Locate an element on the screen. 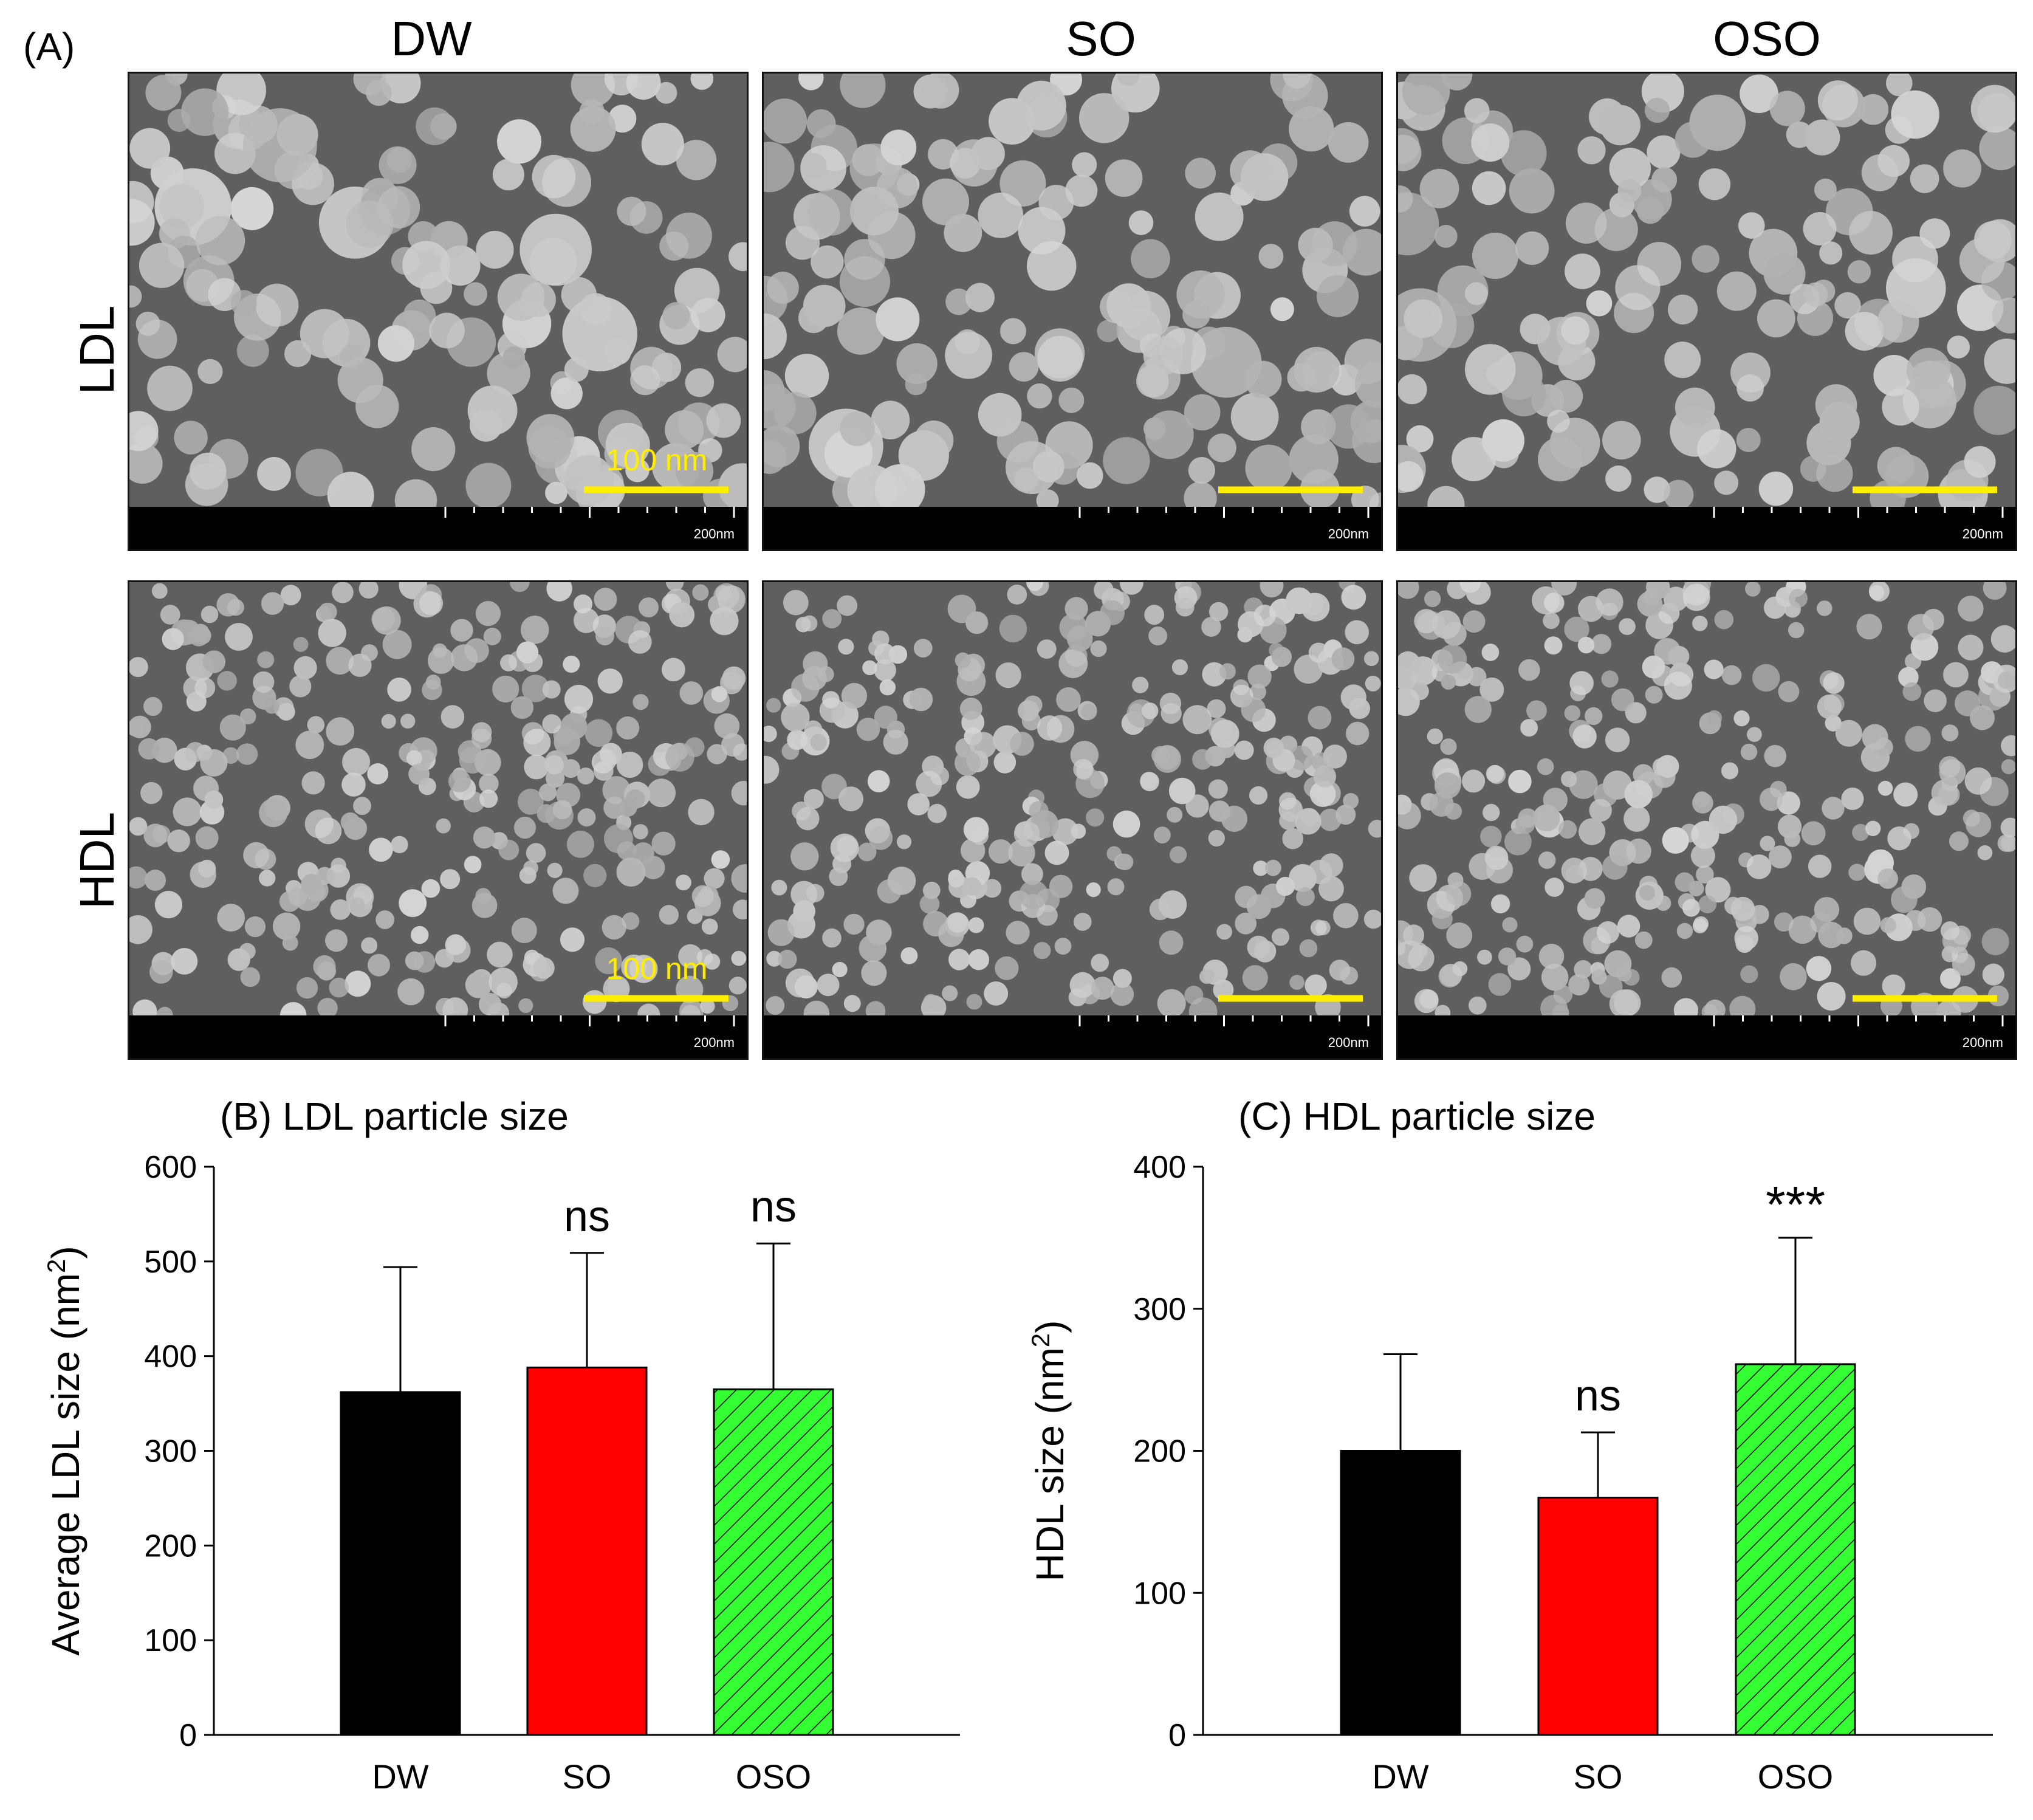 The width and height of the screenshot is (2033, 1820). row-header-hdl: HDL is located at coordinates (97, 860).